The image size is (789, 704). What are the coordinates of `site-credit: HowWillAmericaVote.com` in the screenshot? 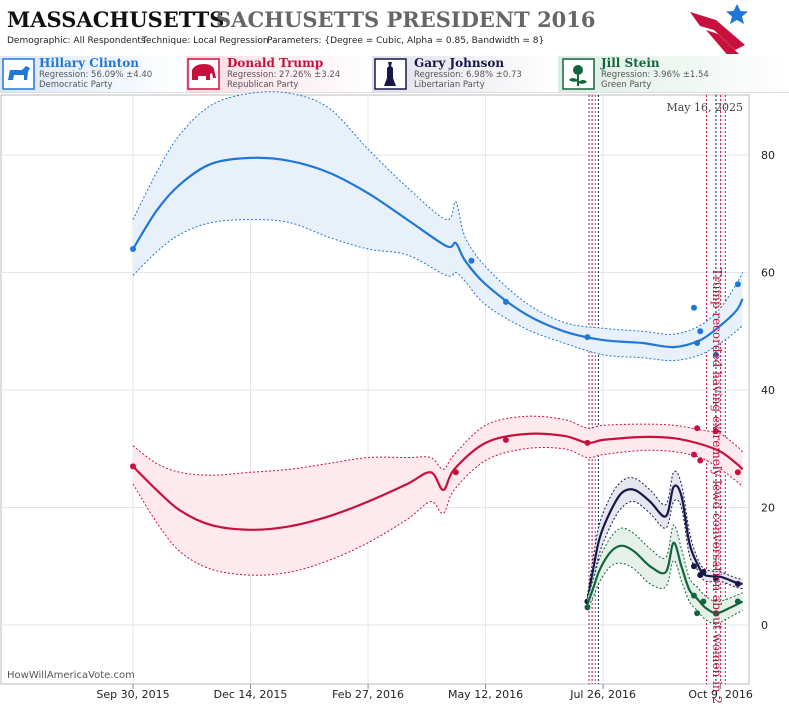 It's located at (71, 675).